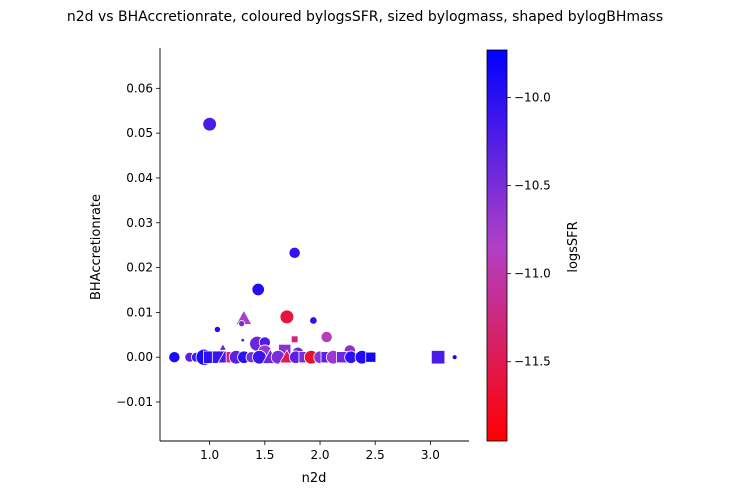  I want to click on y-tick-label: 0.01, so click(139, 312).